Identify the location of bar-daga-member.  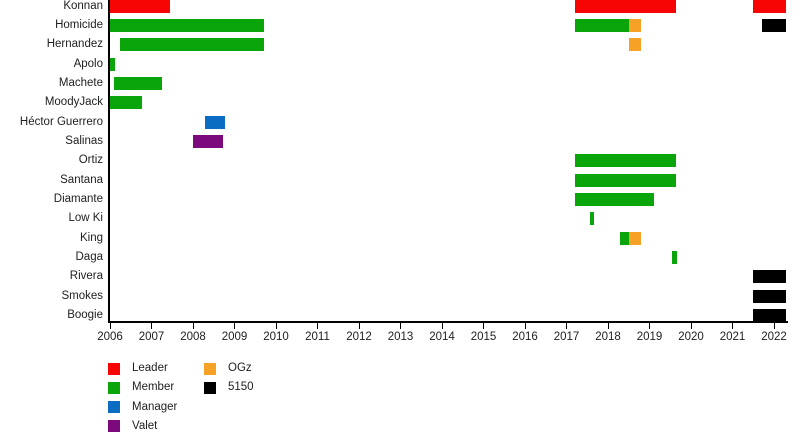
(674, 258).